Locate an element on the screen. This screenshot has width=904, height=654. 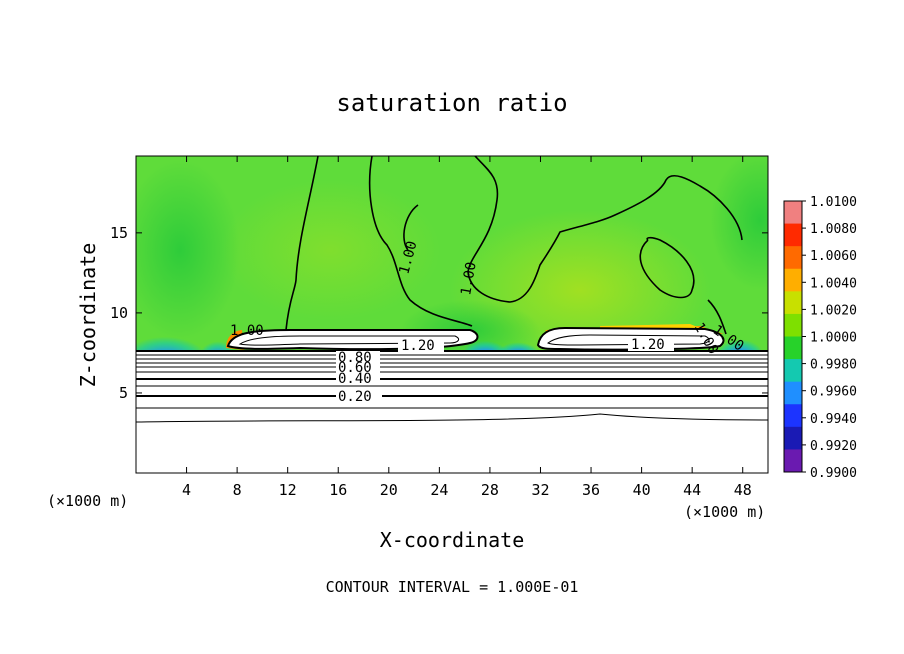
colorbar-label: 0.9900 is located at coordinates (833, 473).